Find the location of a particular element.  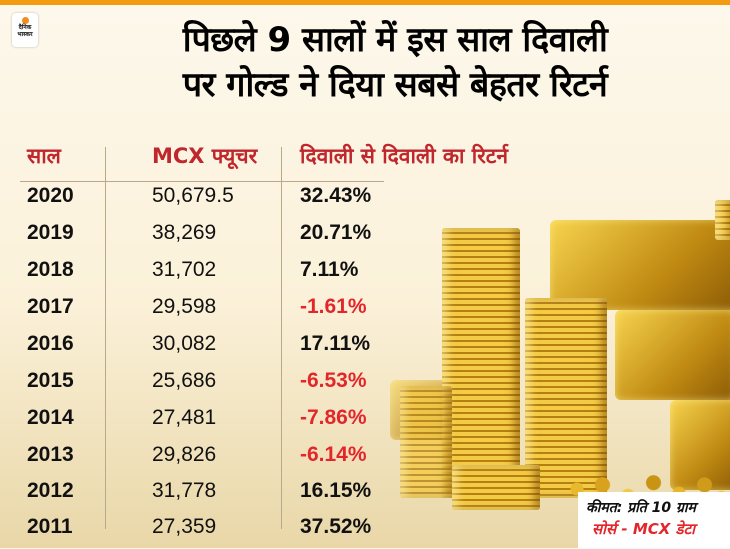

mcx-cell: 27,359 is located at coordinates (184, 526).